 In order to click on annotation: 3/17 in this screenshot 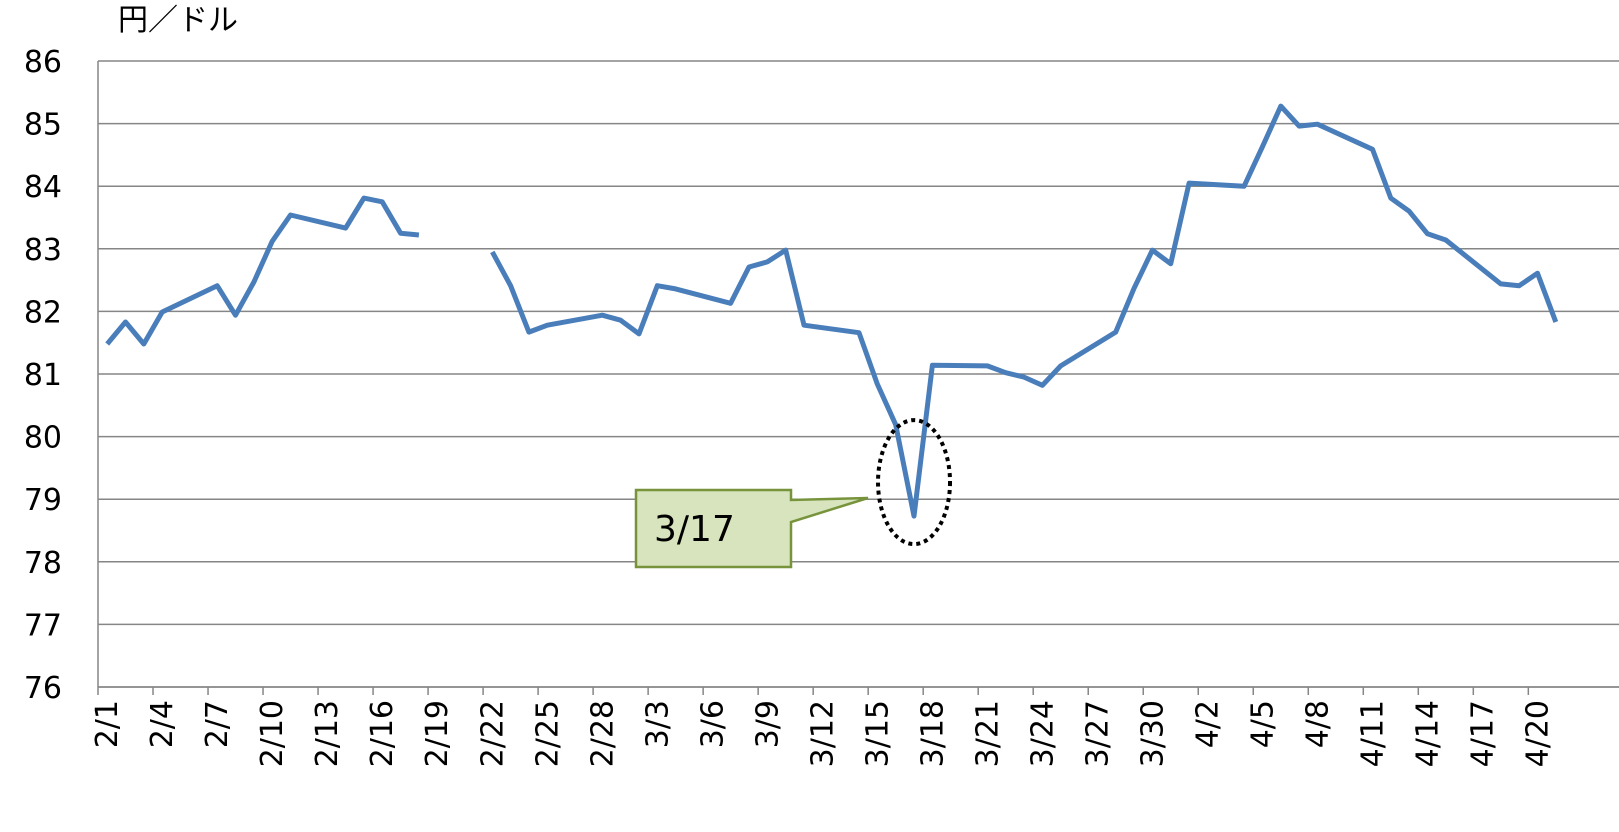, I will do `click(793, 493)`.